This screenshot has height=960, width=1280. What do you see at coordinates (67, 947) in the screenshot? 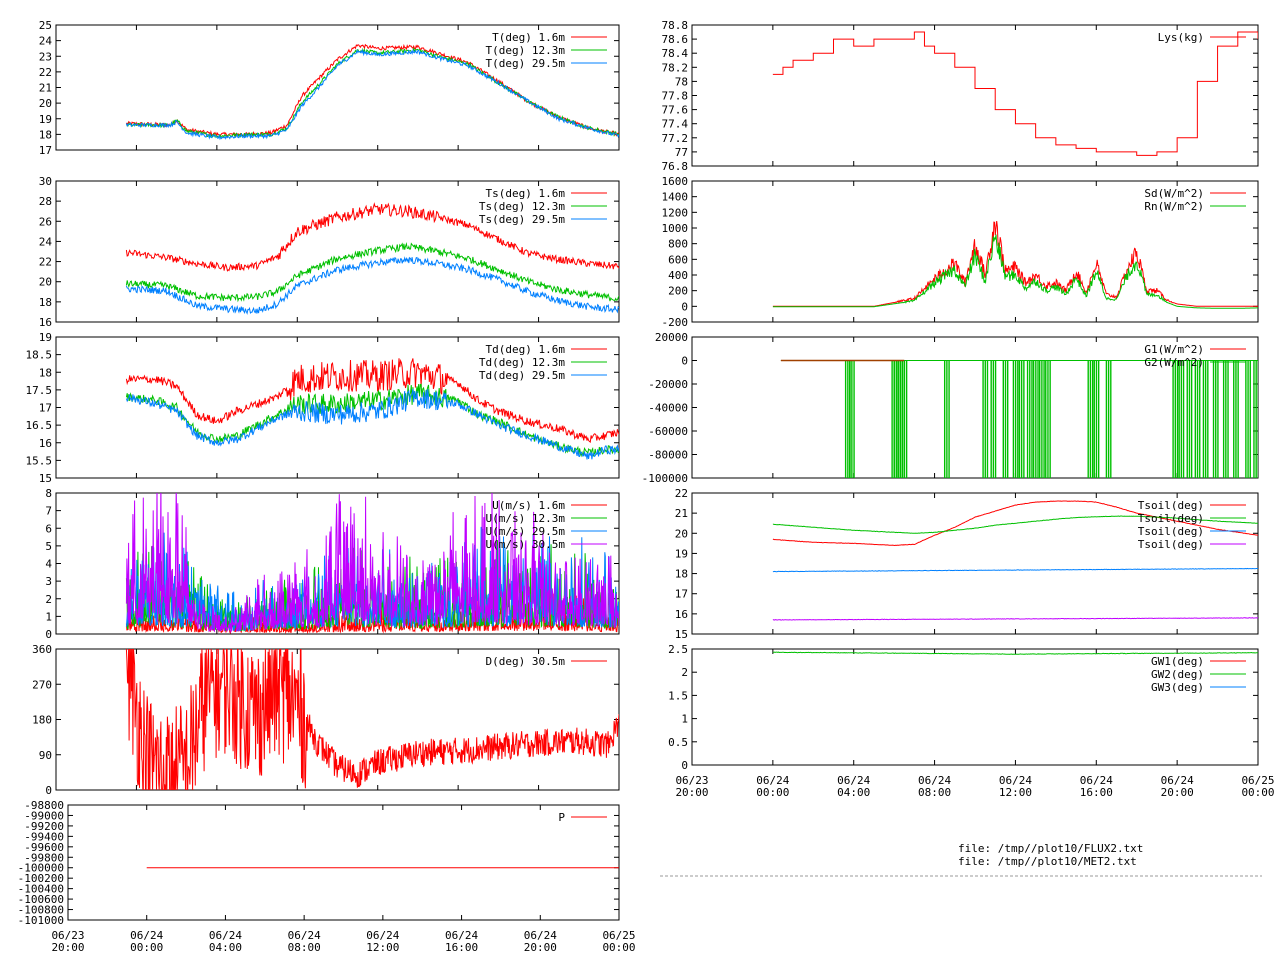
I see `x-tick-label-time: 20:00` at bounding box center [67, 947].